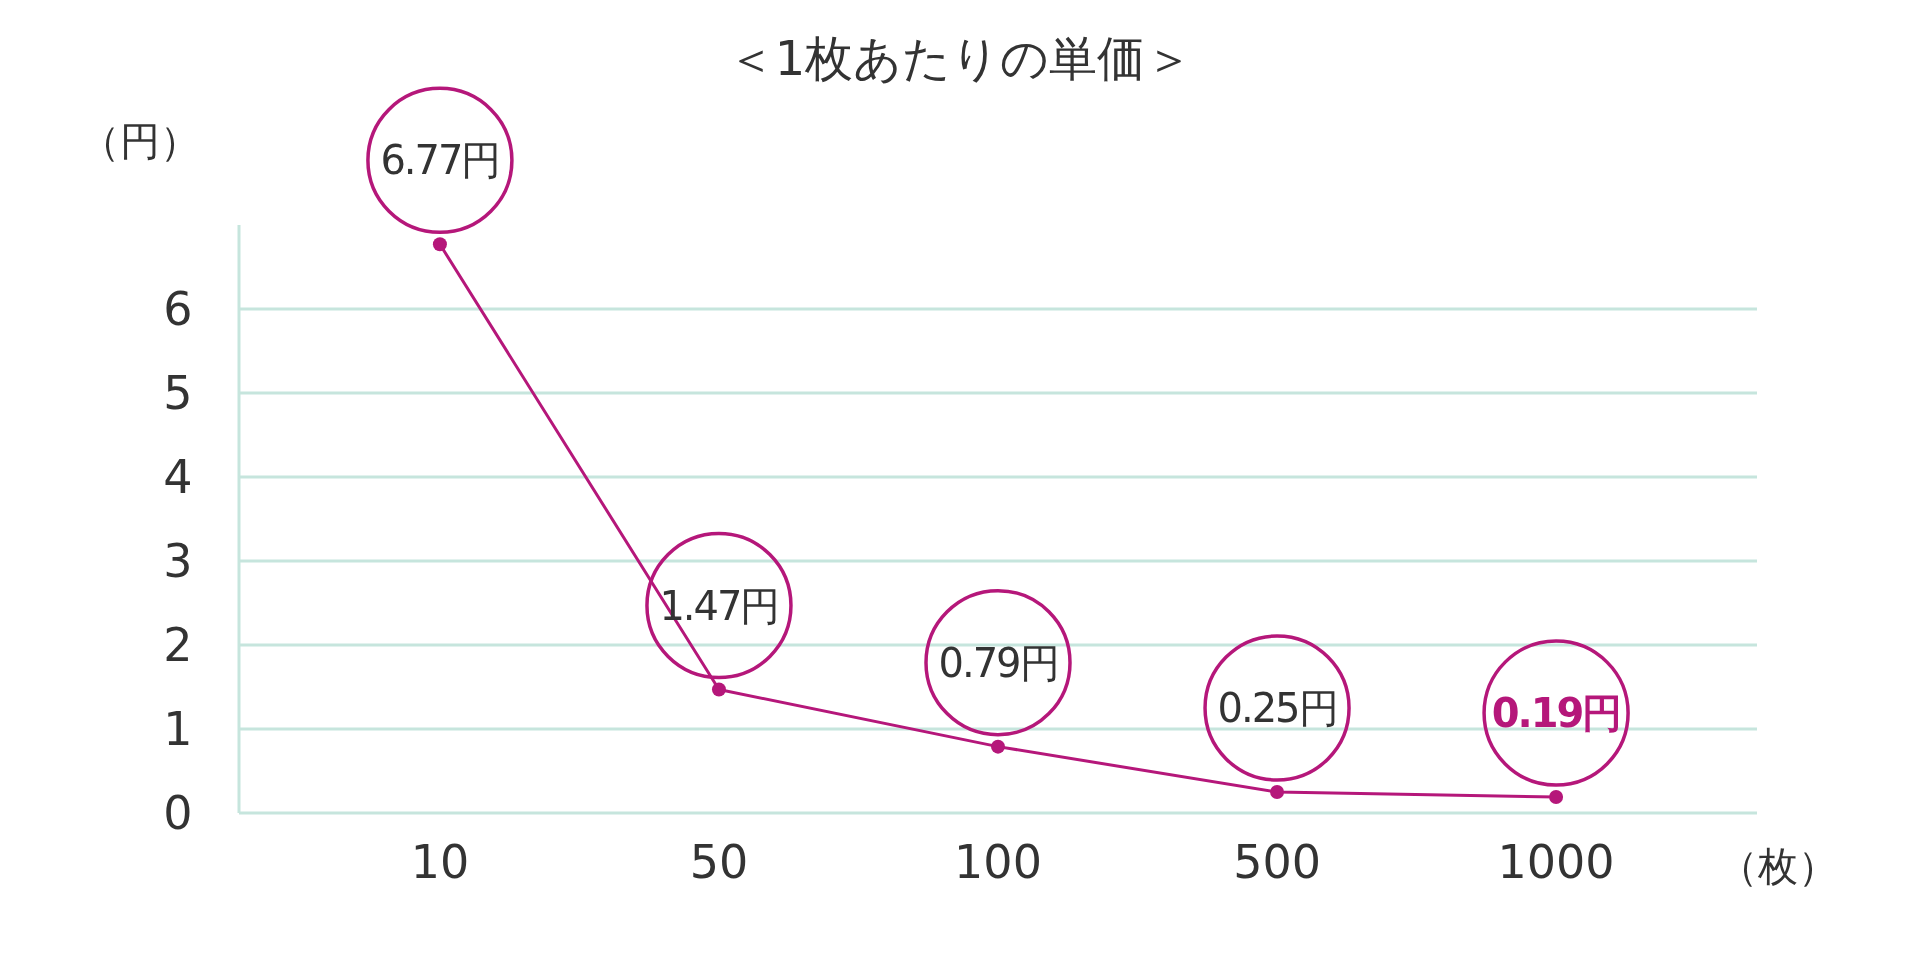 This screenshot has width=1920, height=980. What do you see at coordinates (178, 813) in the screenshot?
I see `y-tick-label: 0` at bounding box center [178, 813].